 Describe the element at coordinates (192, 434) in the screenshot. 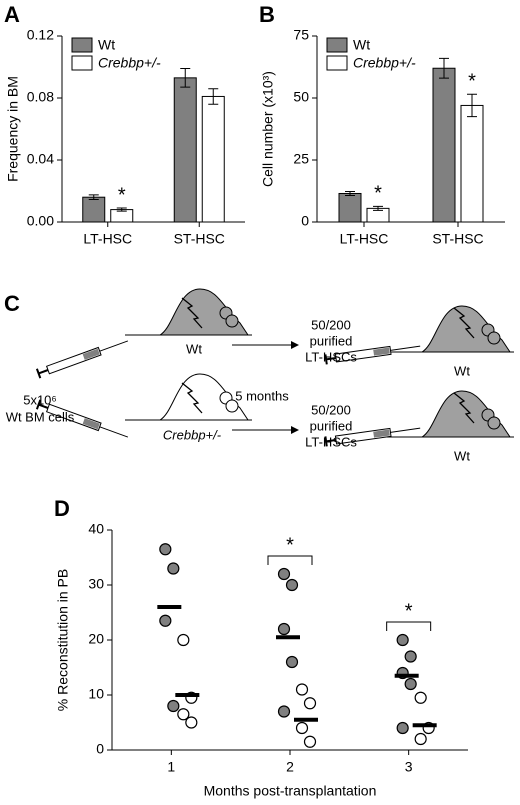

I see `donor-label: Crebbp+/-` at that location.